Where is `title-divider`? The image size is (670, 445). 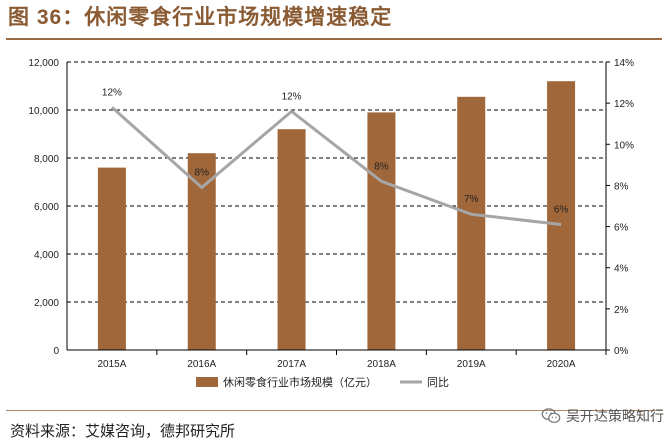 title-divider is located at coordinates (334, 39).